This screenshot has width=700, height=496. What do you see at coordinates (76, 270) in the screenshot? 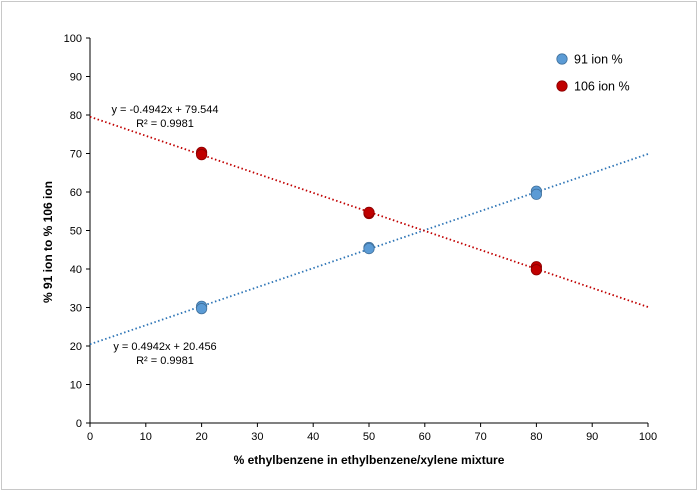
I see `y-tick-label: 40` at bounding box center [76, 270].